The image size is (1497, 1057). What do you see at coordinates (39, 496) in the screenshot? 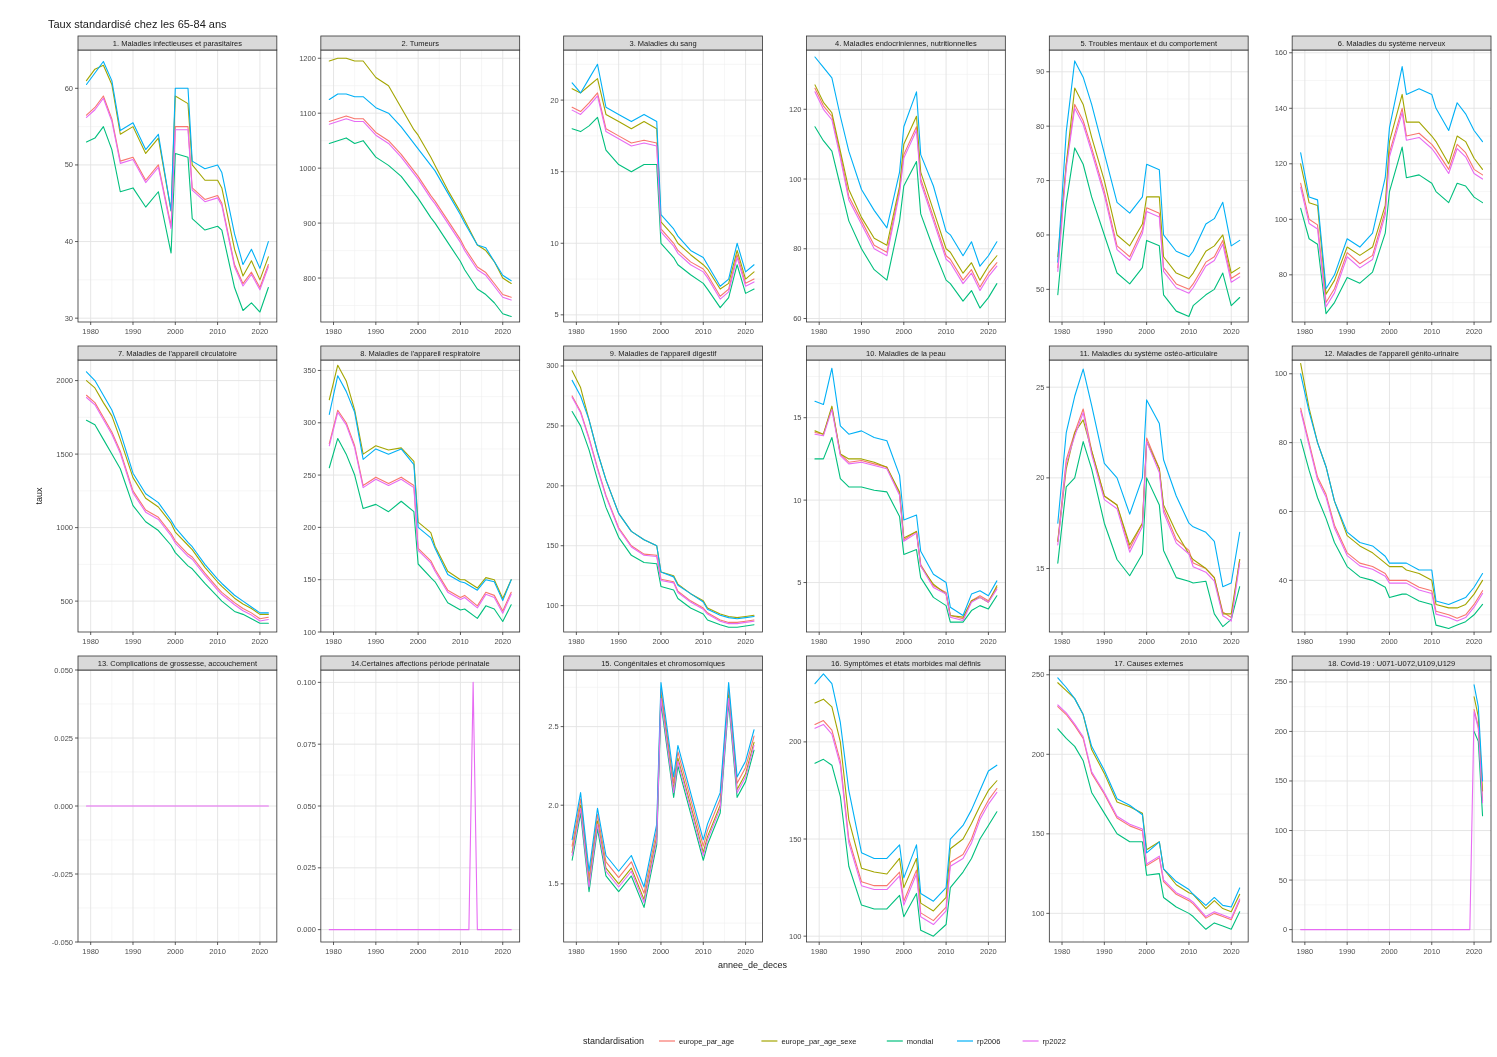
I see `y-axis-title: taux` at bounding box center [39, 496].